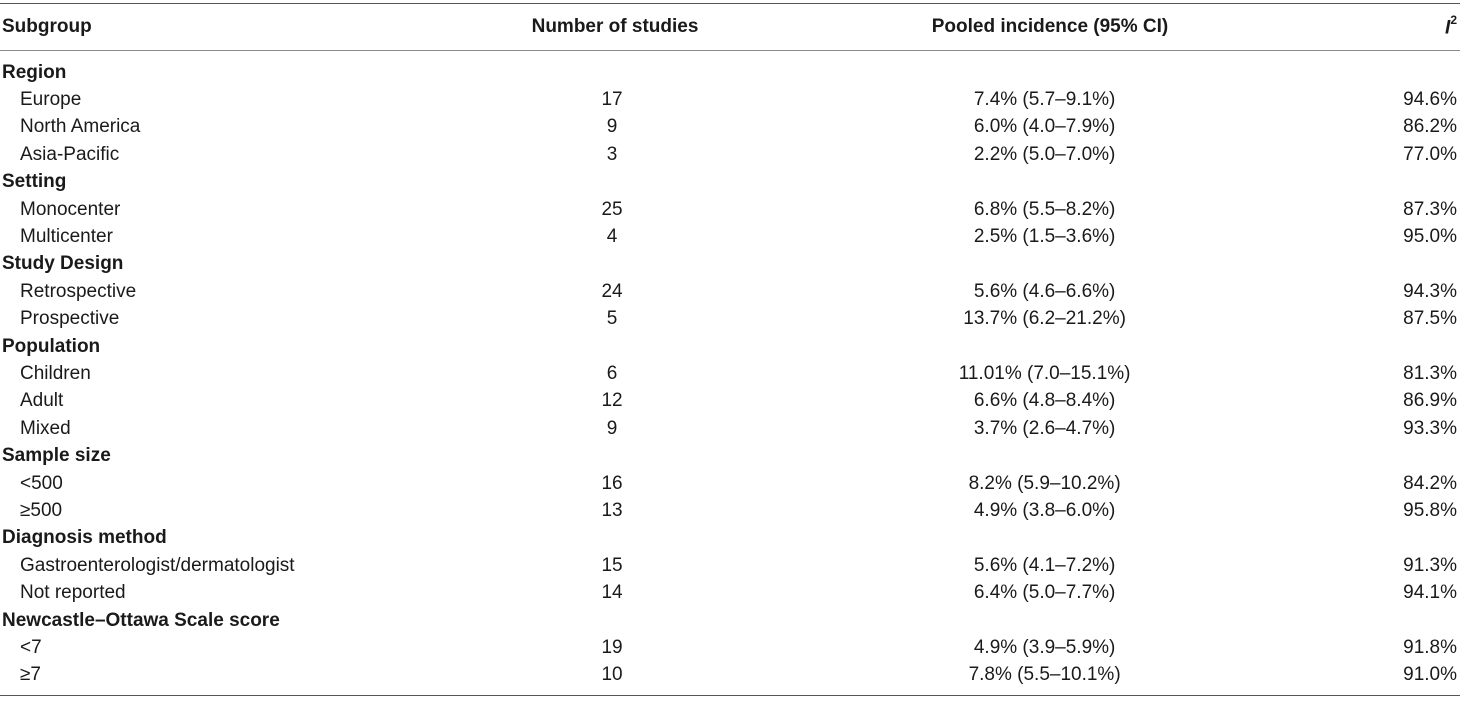  I want to click on row-number-of-studies: 19, so click(612, 647).